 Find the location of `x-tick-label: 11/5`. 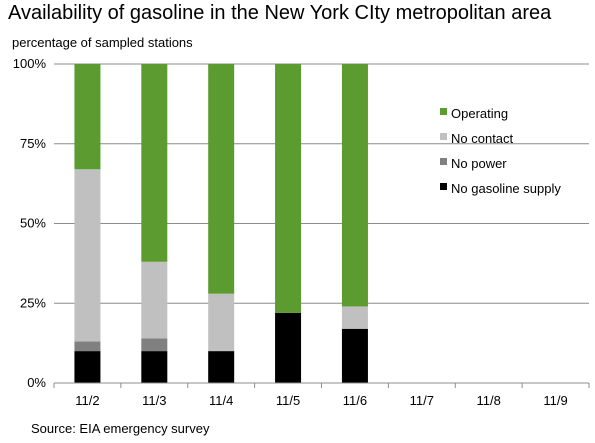

x-tick-label: 11/5 is located at coordinates (288, 400).